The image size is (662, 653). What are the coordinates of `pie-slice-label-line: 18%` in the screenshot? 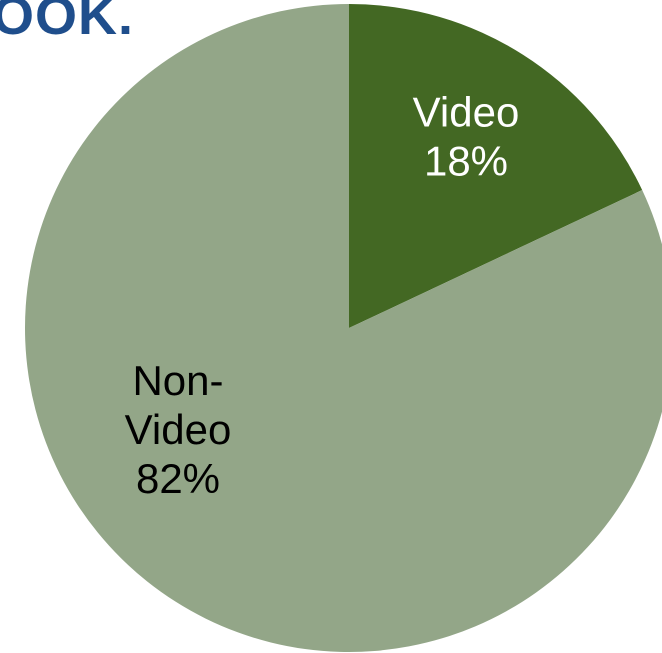 It's located at (466, 161).